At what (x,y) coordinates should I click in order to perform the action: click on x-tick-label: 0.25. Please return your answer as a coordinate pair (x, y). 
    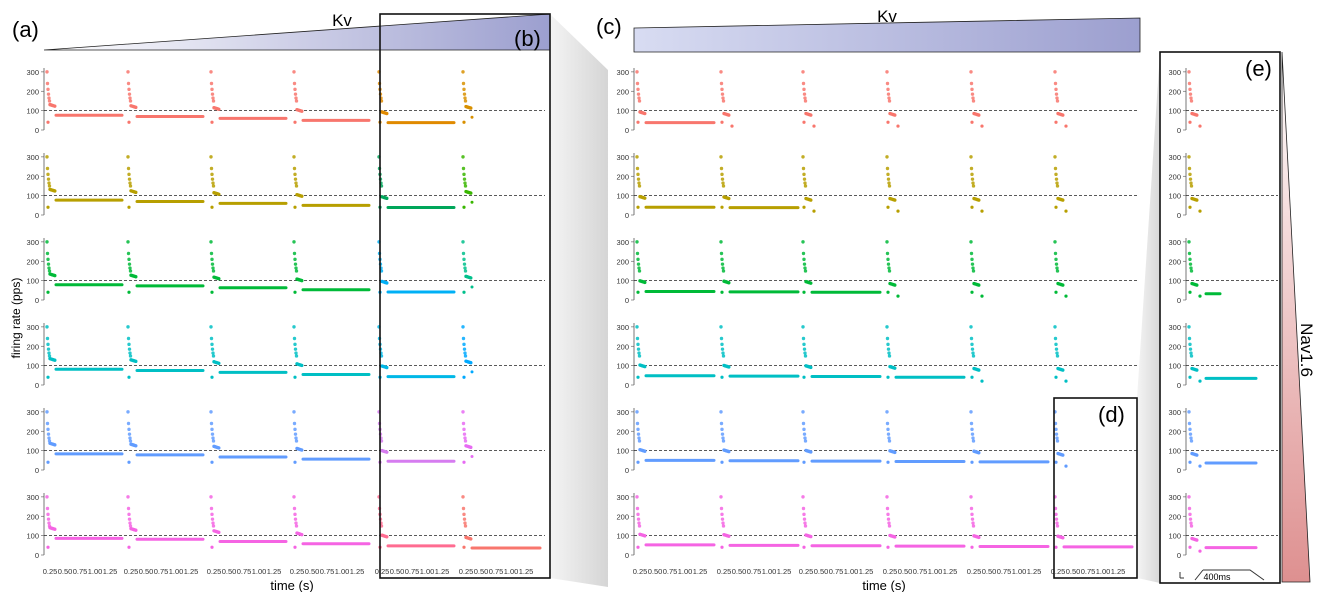
    Looking at the image, I should click on (131, 571).